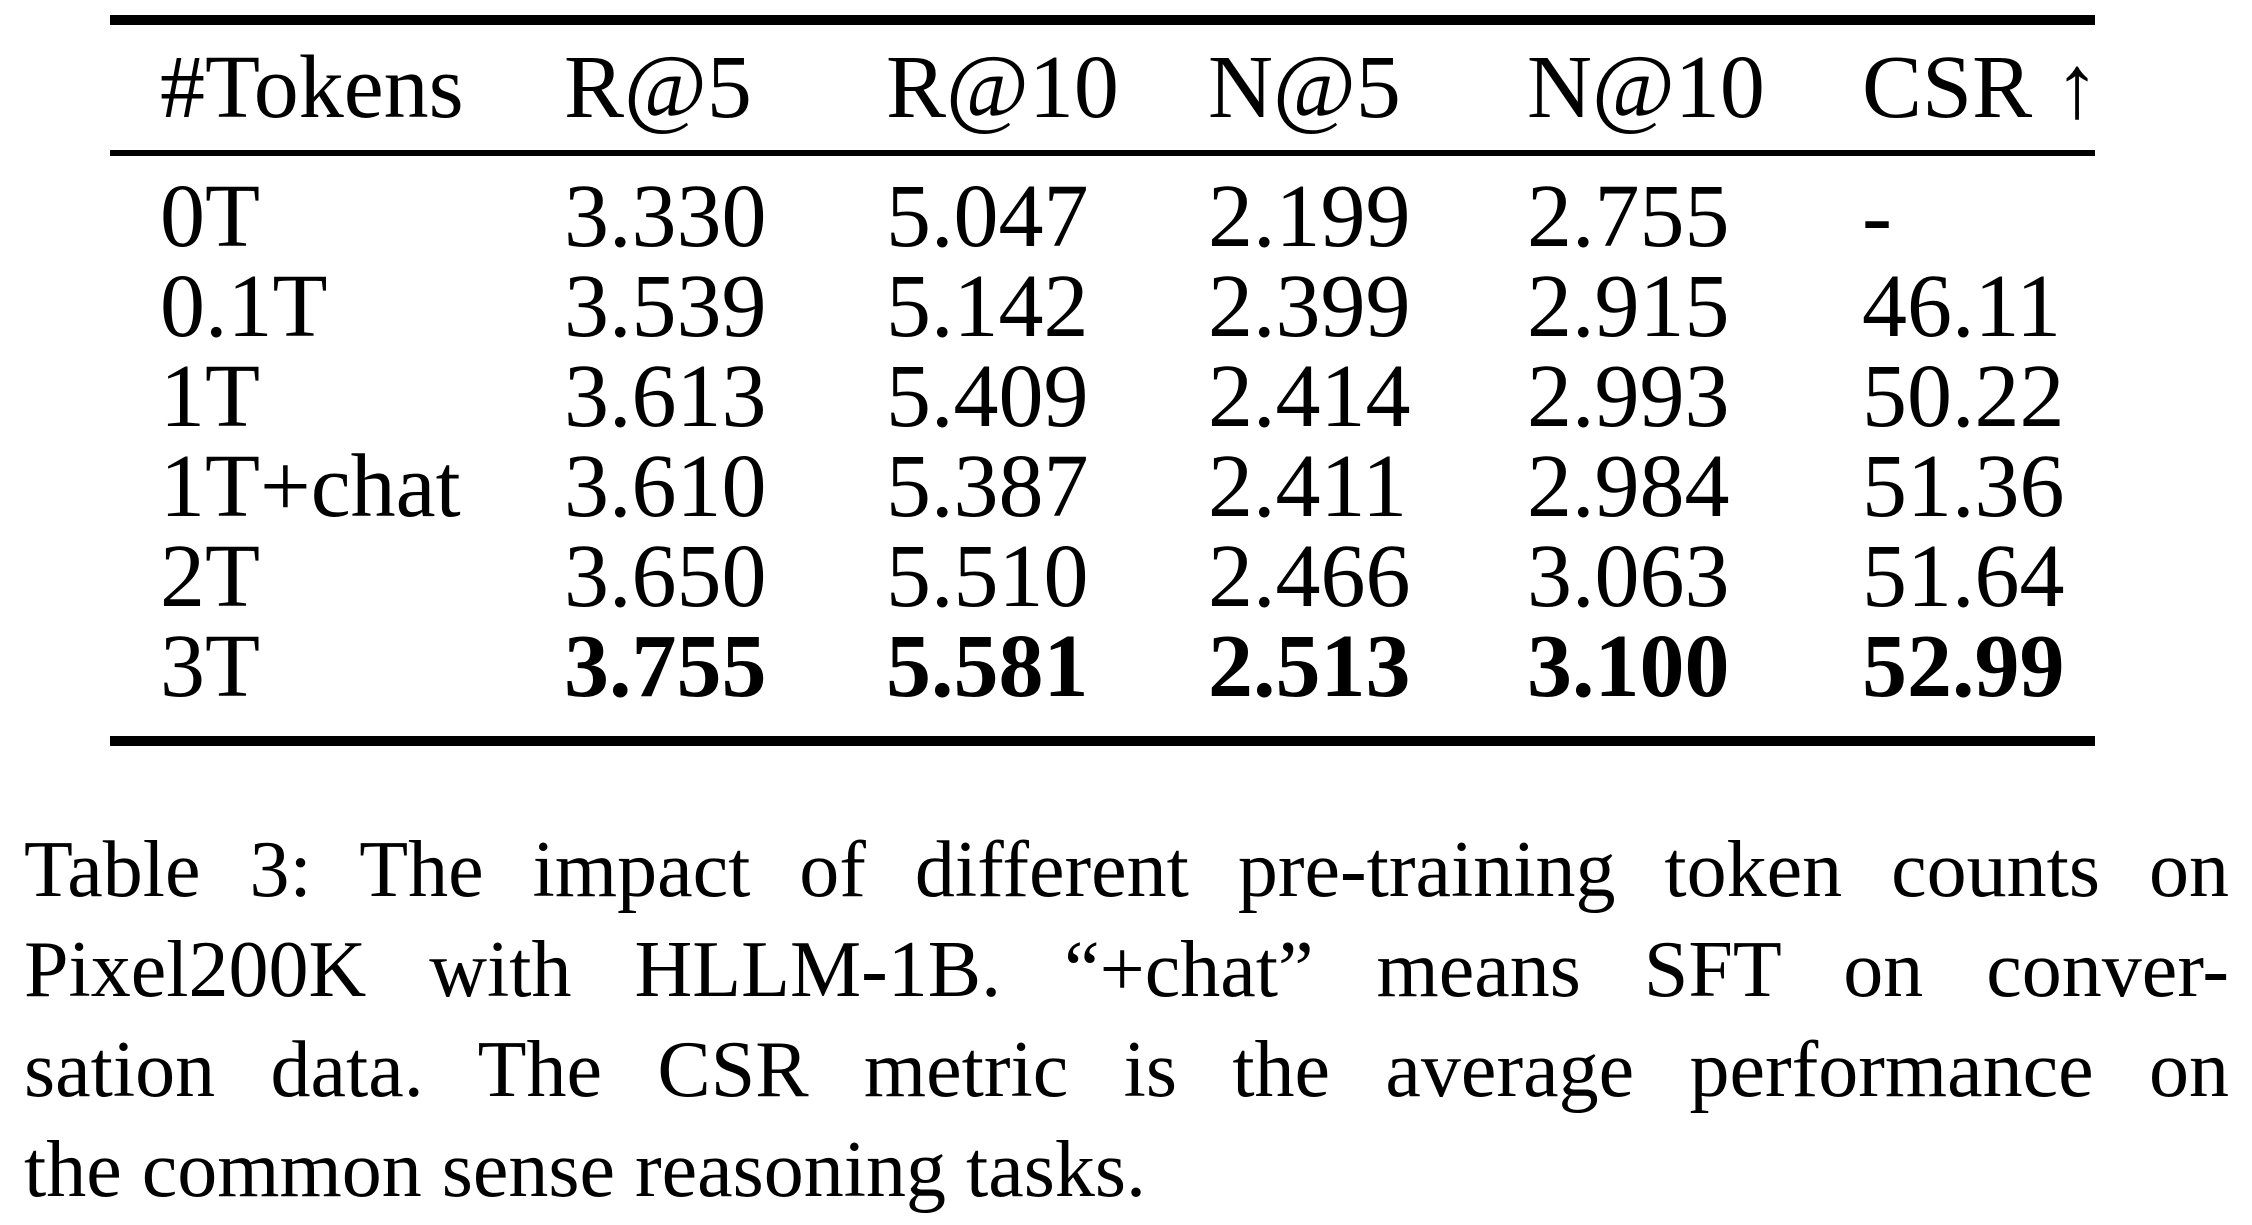 The height and width of the screenshot is (1225, 2252). I want to click on cell-n10: 2.993, so click(1628, 396).